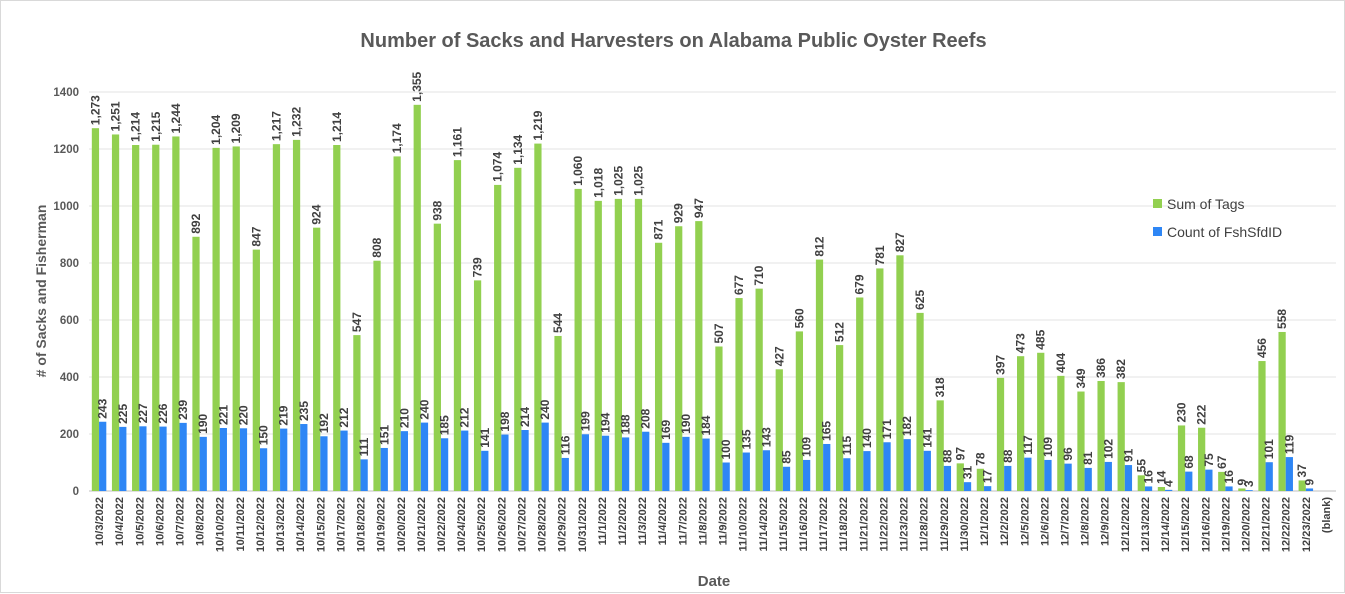 The height and width of the screenshot is (594, 1345). I want to click on x-tick-label: 10/12/2022, so click(261, 524).